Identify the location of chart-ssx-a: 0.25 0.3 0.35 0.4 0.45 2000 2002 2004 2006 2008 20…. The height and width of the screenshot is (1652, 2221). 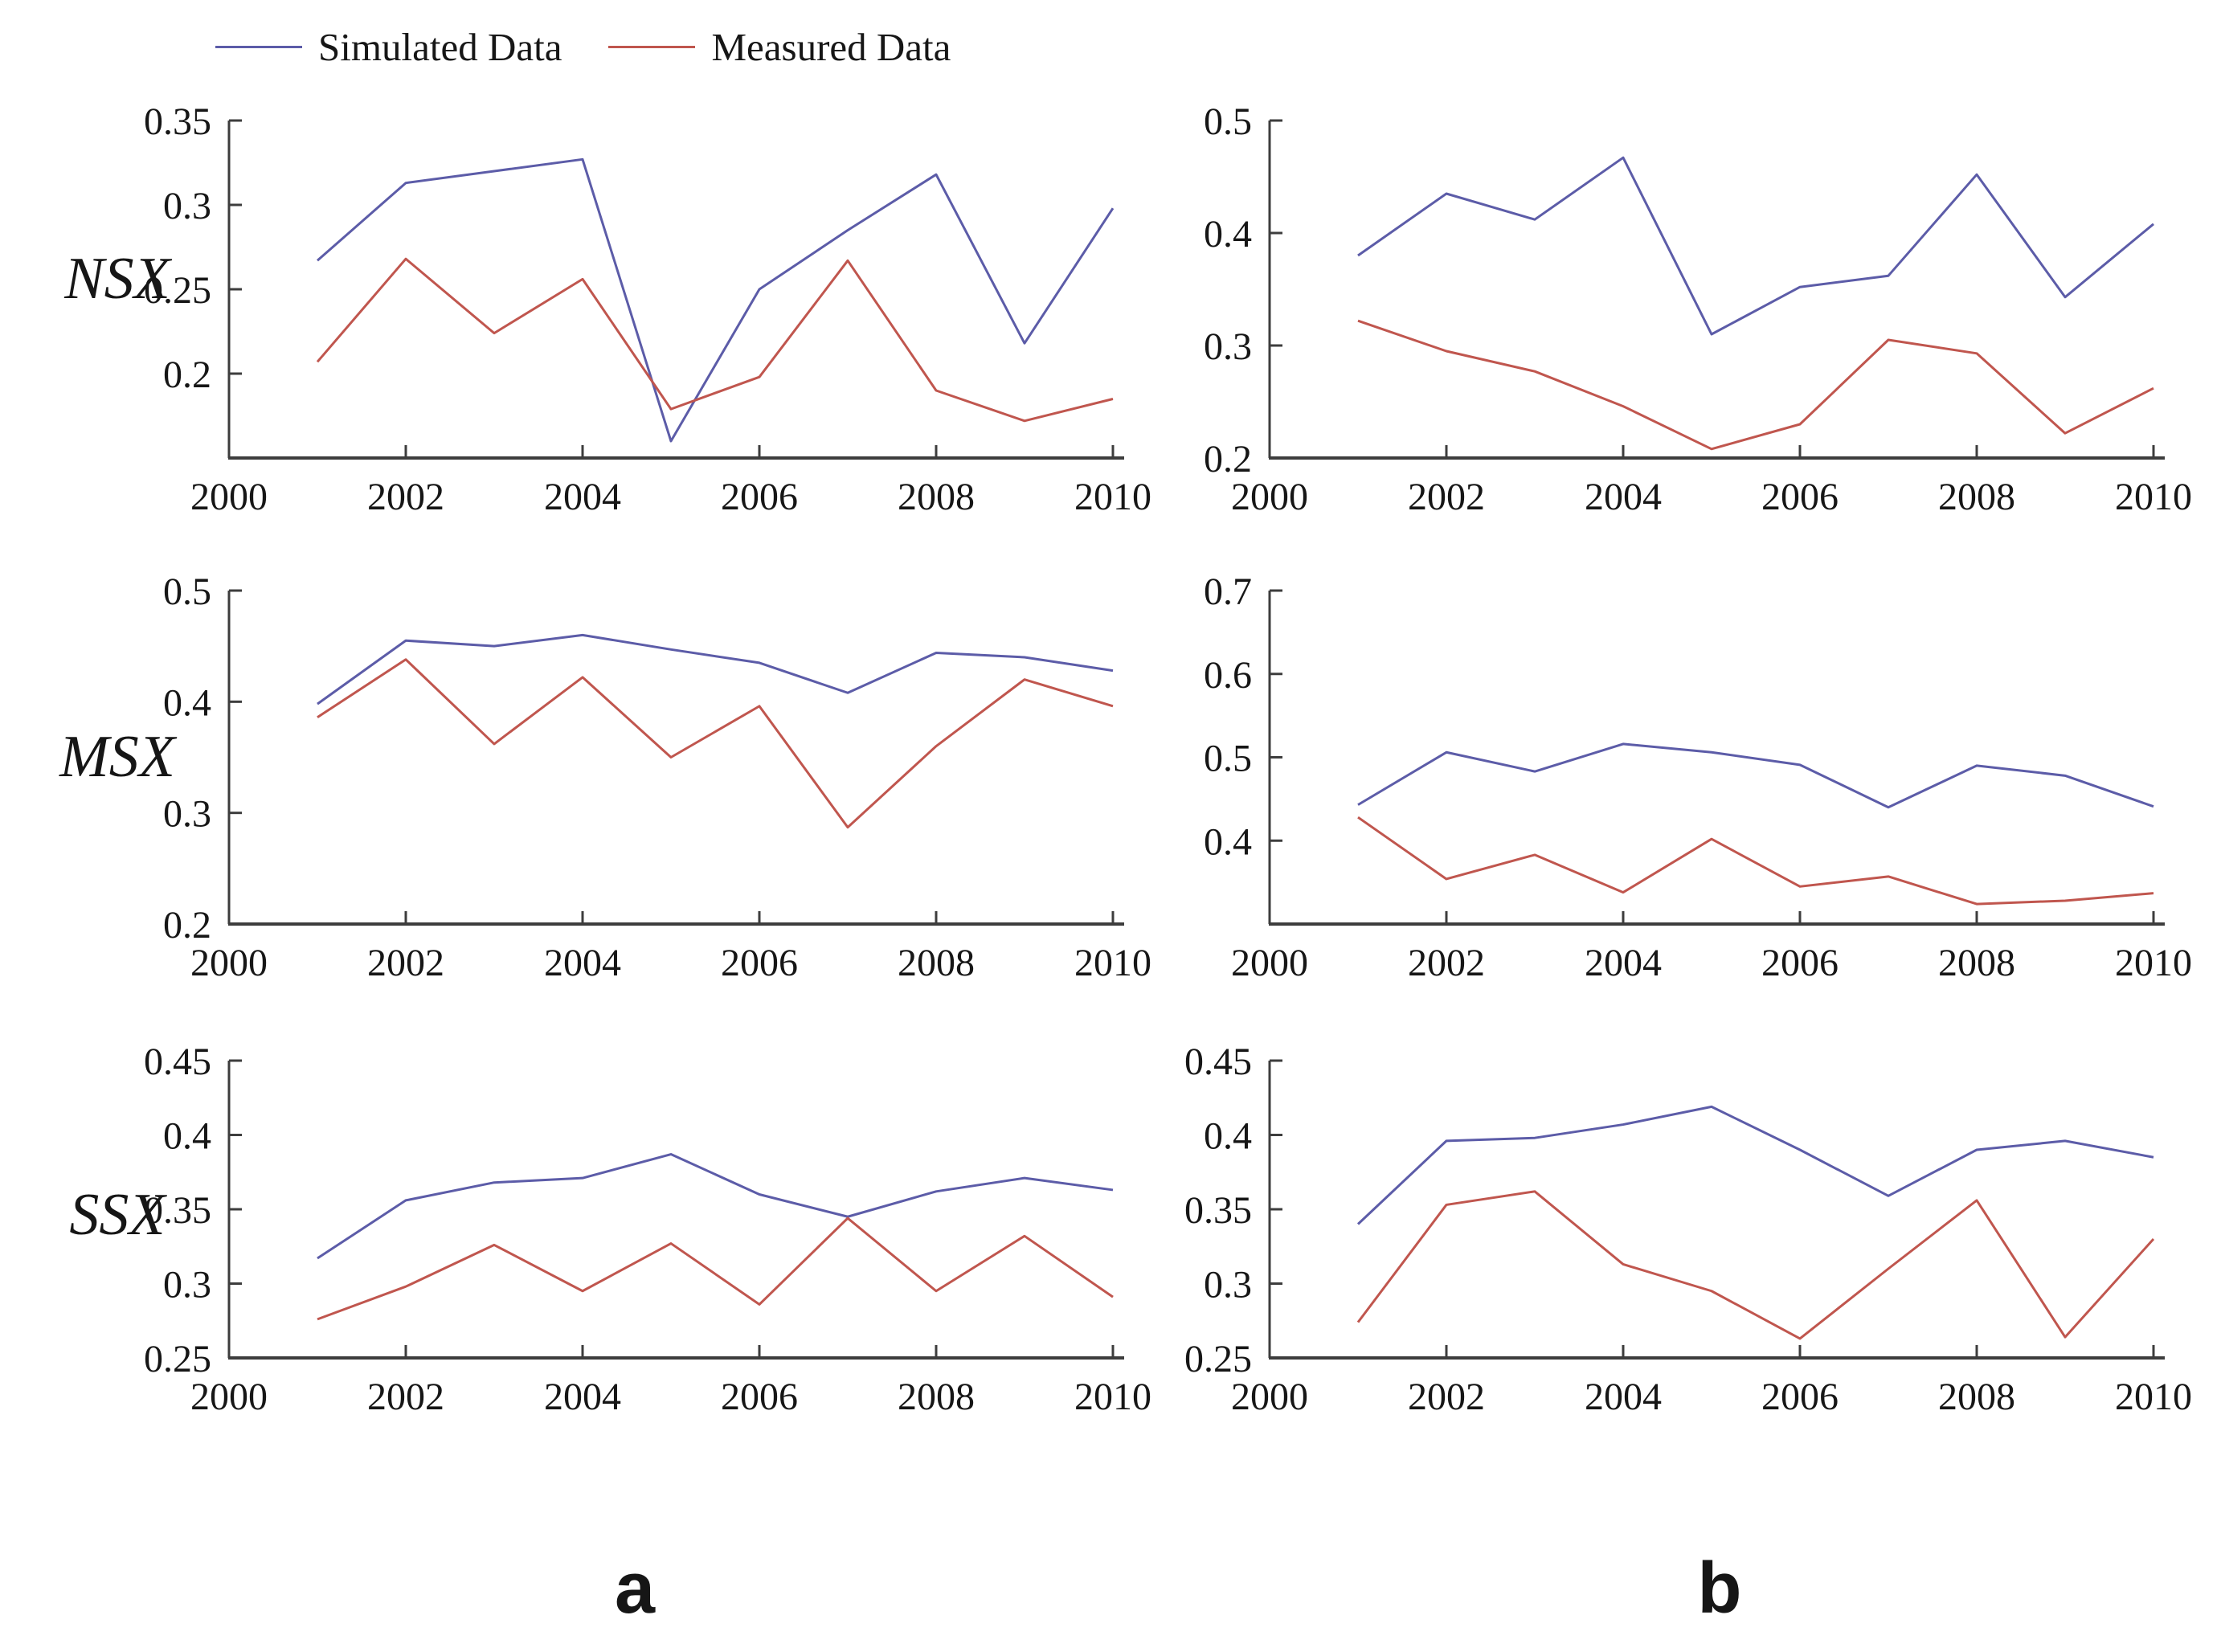
(647, 1230).